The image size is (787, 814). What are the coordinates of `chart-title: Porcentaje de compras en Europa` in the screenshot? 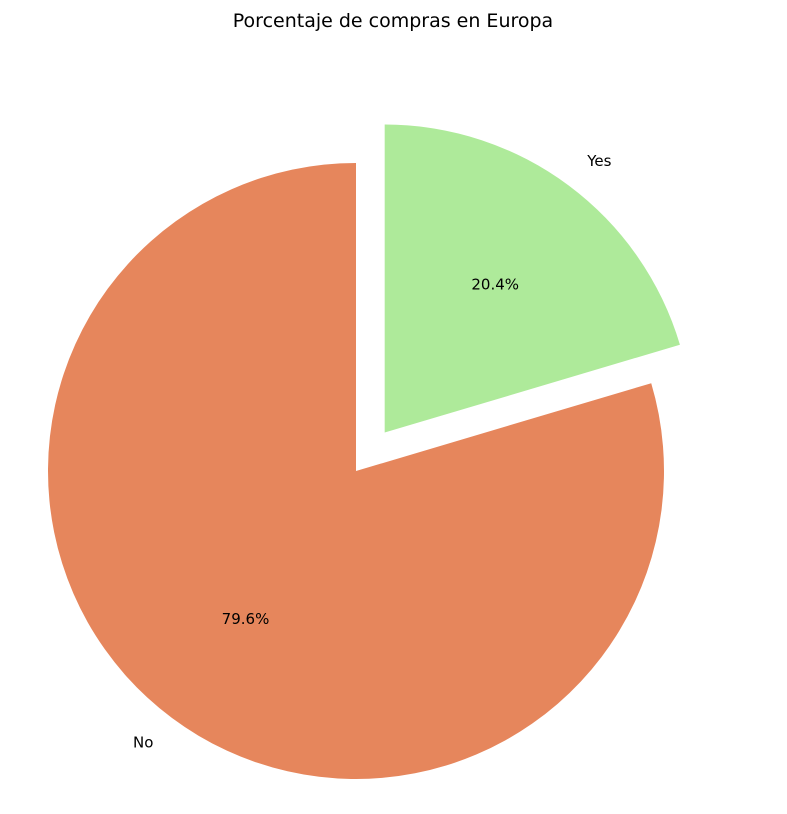 It's located at (393, 21).